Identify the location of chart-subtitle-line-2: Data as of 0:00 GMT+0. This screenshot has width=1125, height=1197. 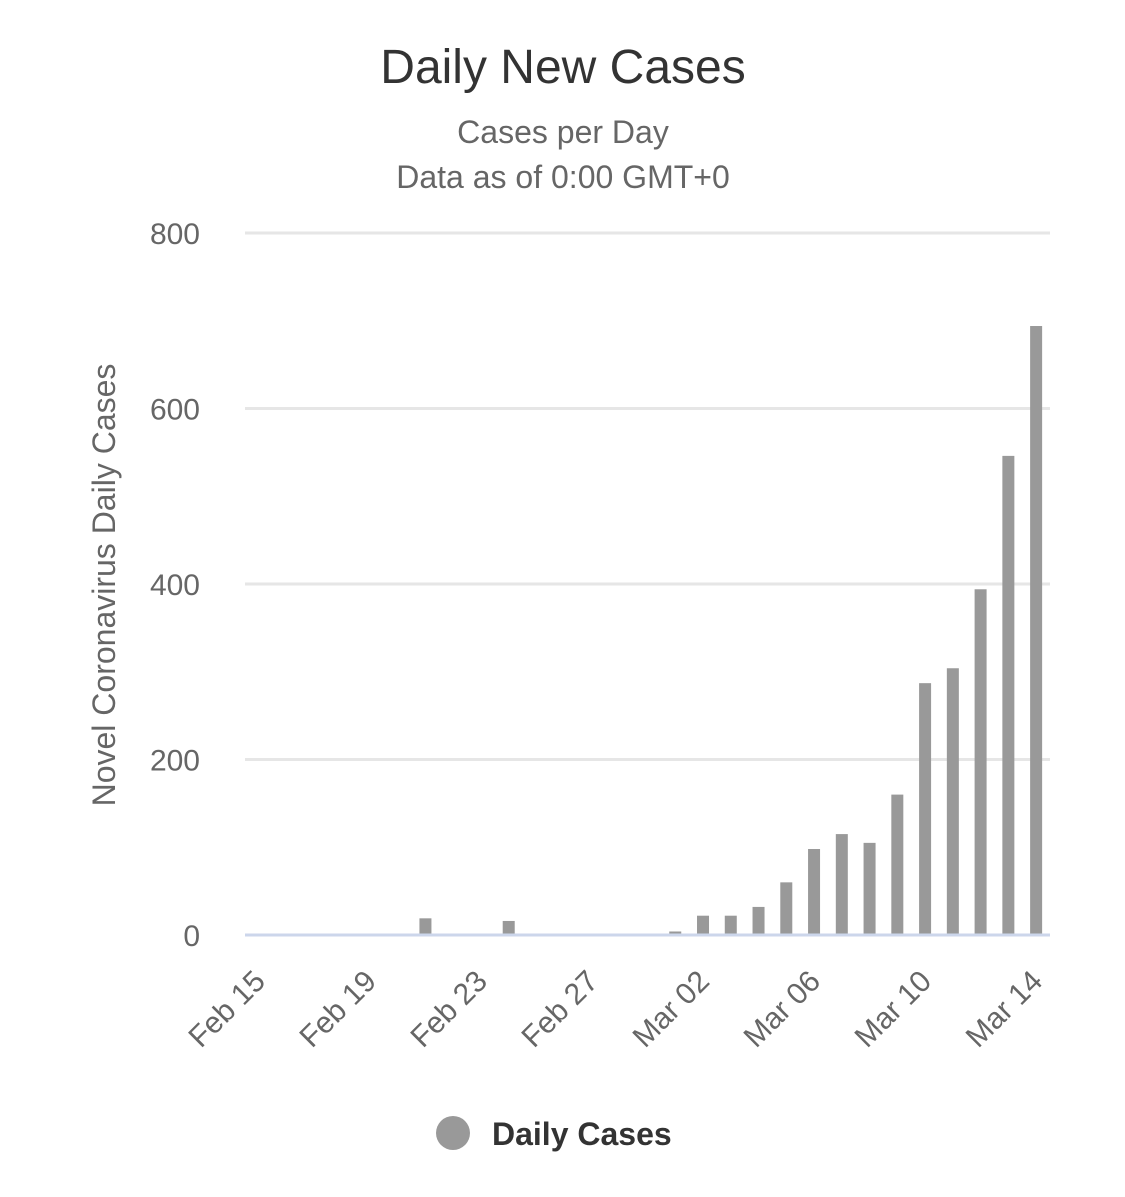
(563, 177).